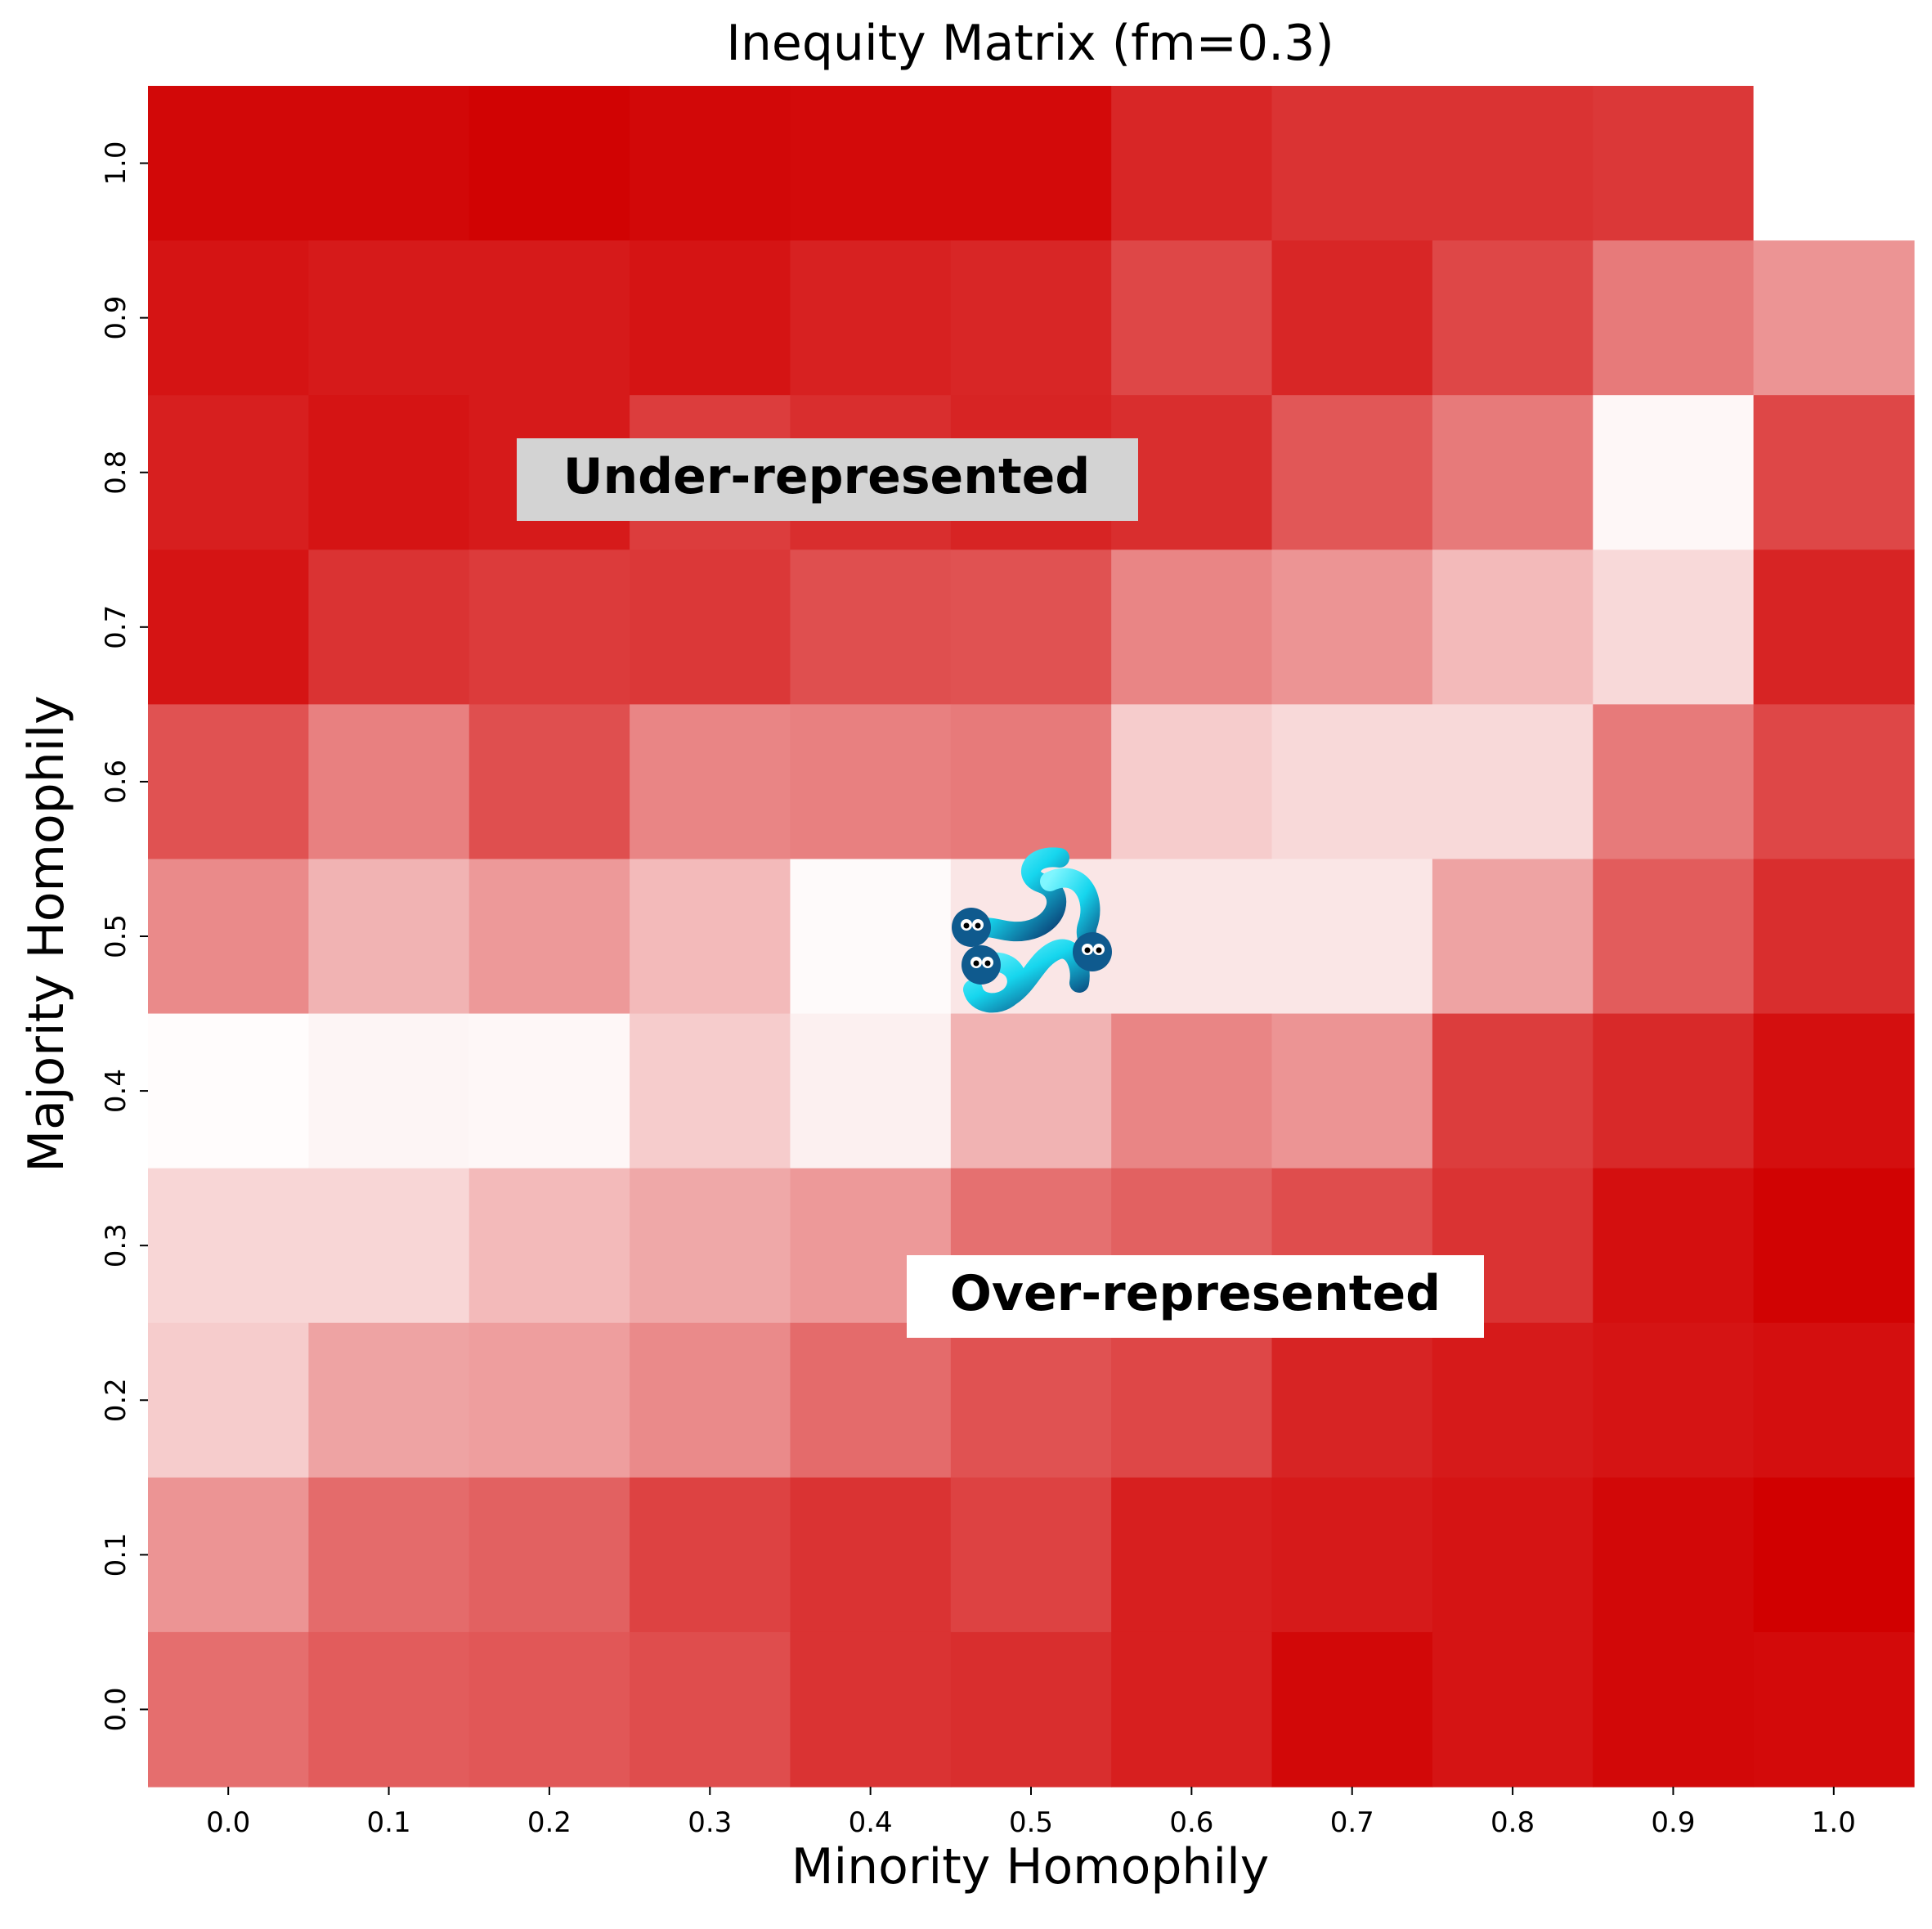 This screenshot has height=1929, width=1932. Describe the element at coordinates (116, 1400) in the screenshot. I see `y-tick-label: 0.2` at that location.